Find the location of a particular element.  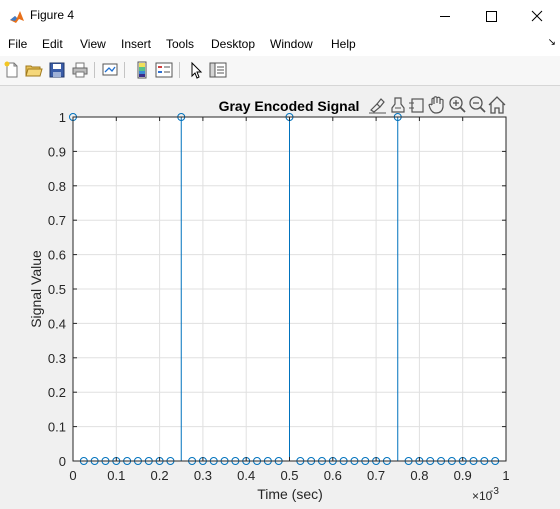

edit-plot-pointer-icon is located at coordinates (196, 70).